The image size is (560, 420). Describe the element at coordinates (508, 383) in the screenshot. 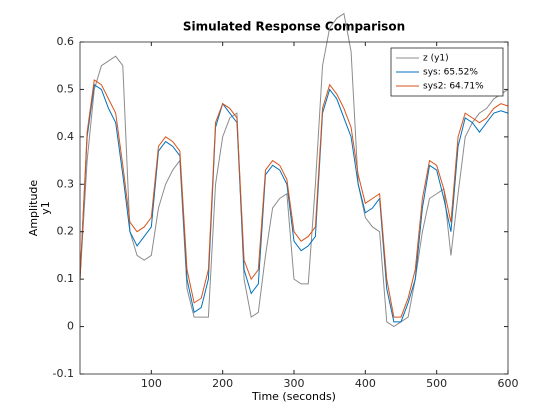

I see `x-tick-label: 600` at that location.